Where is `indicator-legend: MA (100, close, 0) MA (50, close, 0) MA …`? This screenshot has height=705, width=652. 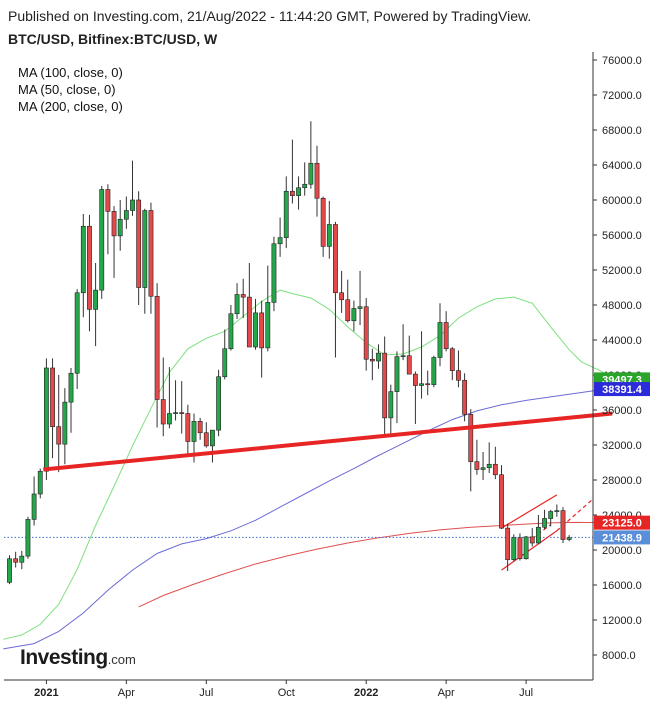
indicator-legend: MA (100, close, 0) MA (50, close, 0) MA … is located at coordinates (70, 89).